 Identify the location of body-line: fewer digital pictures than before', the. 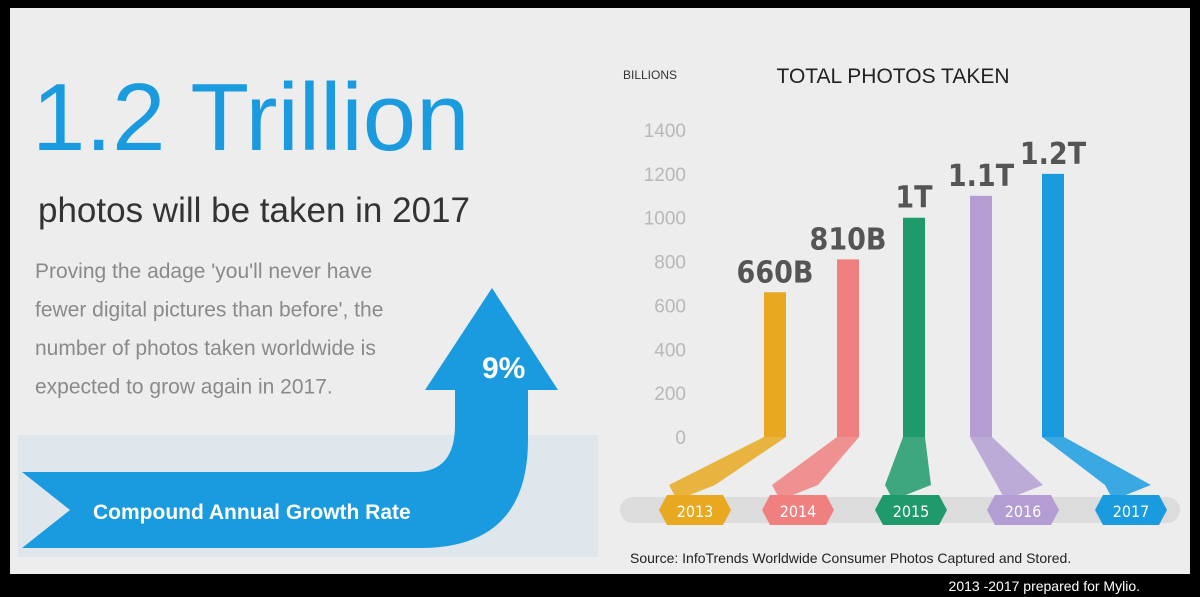
(209, 310).